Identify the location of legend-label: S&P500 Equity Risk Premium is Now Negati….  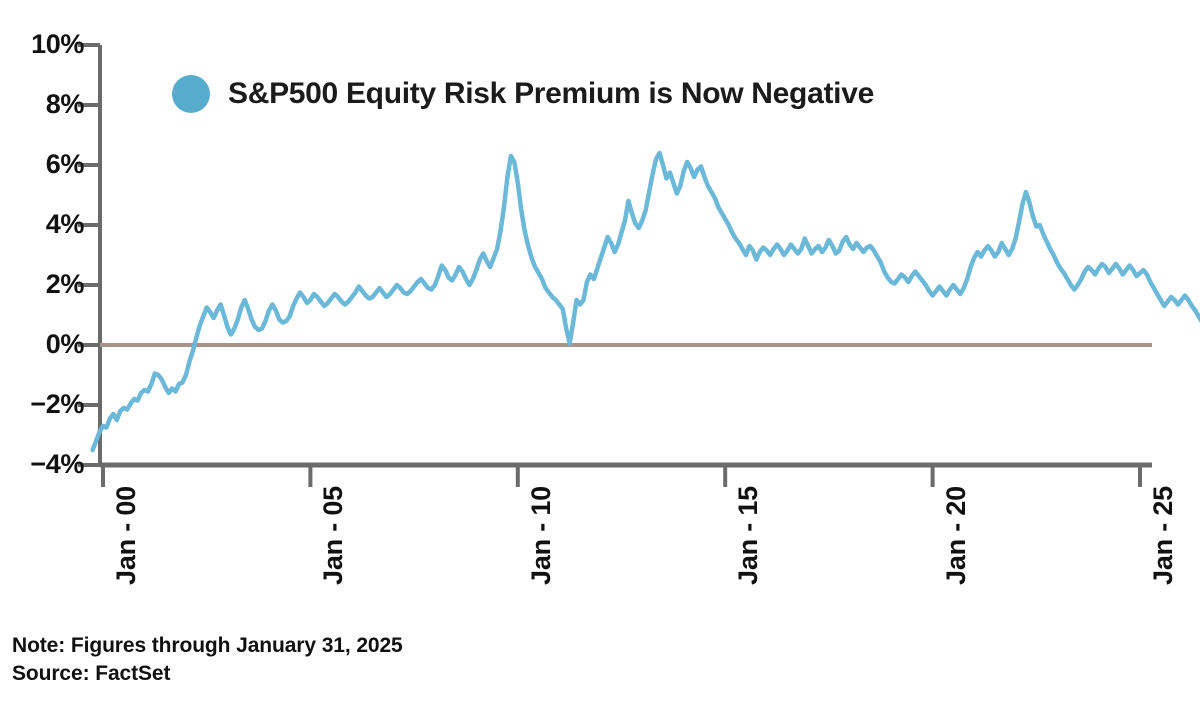
(551, 93).